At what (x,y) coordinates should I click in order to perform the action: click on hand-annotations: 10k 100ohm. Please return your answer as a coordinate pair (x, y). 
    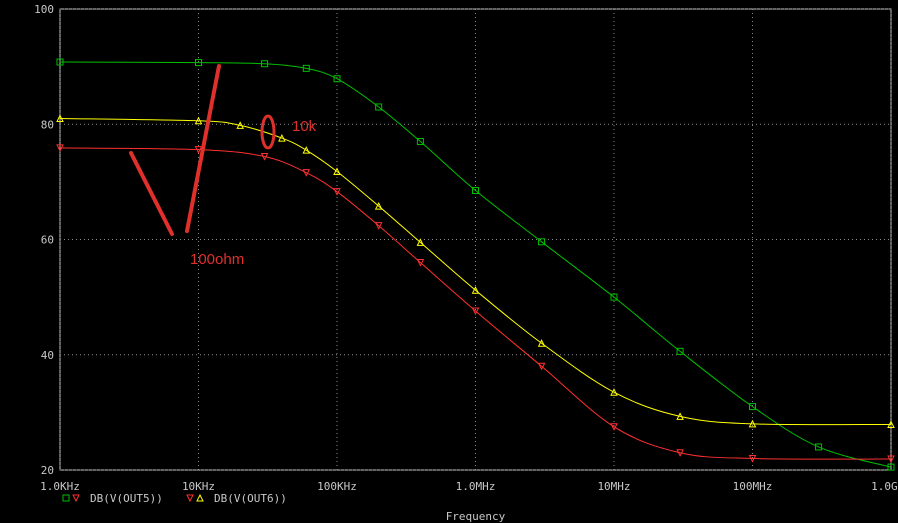
    Looking at the image, I should click on (223, 166).